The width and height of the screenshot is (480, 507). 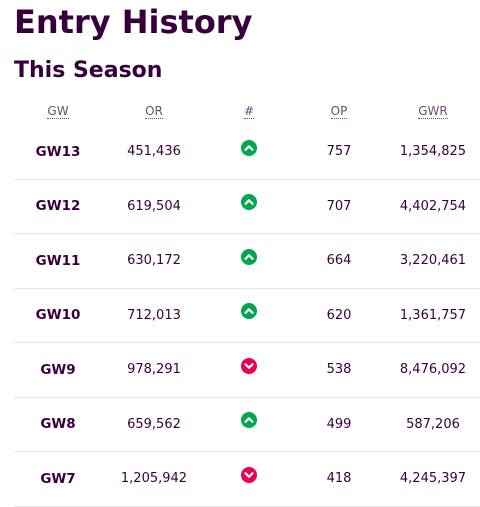 What do you see at coordinates (58, 315) in the screenshot?
I see `gameweek-cell: GW10` at bounding box center [58, 315].